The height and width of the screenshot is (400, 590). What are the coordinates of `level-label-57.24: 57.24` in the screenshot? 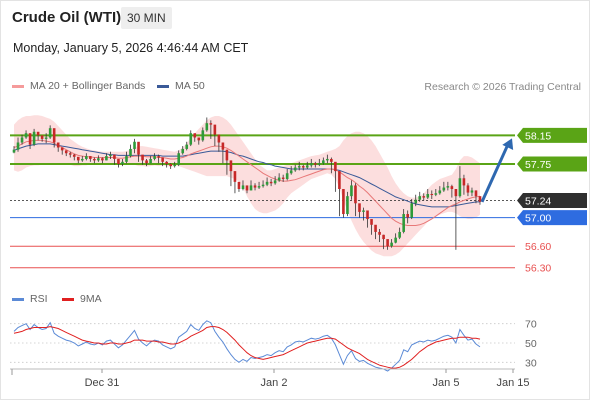 It's located at (538, 201).